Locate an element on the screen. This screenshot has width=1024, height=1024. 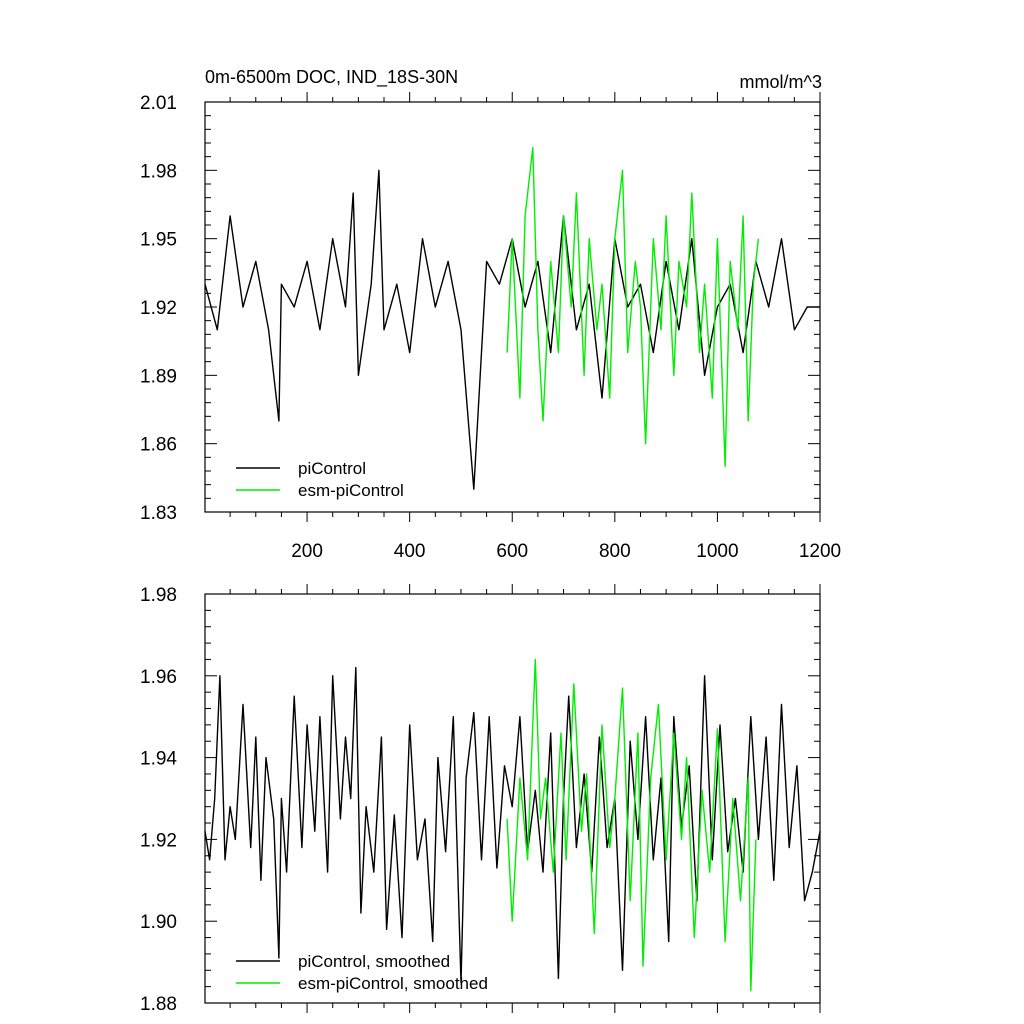
y-tick-label: 1.86 is located at coordinates (158, 445).